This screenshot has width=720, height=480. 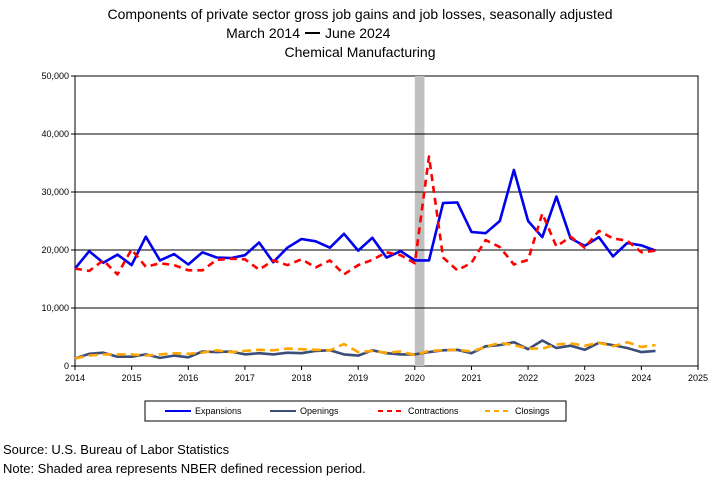 What do you see at coordinates (55, 134) in the screenshot?
I see `y-tick-label: 40,000` at bounding box center [55, 134].